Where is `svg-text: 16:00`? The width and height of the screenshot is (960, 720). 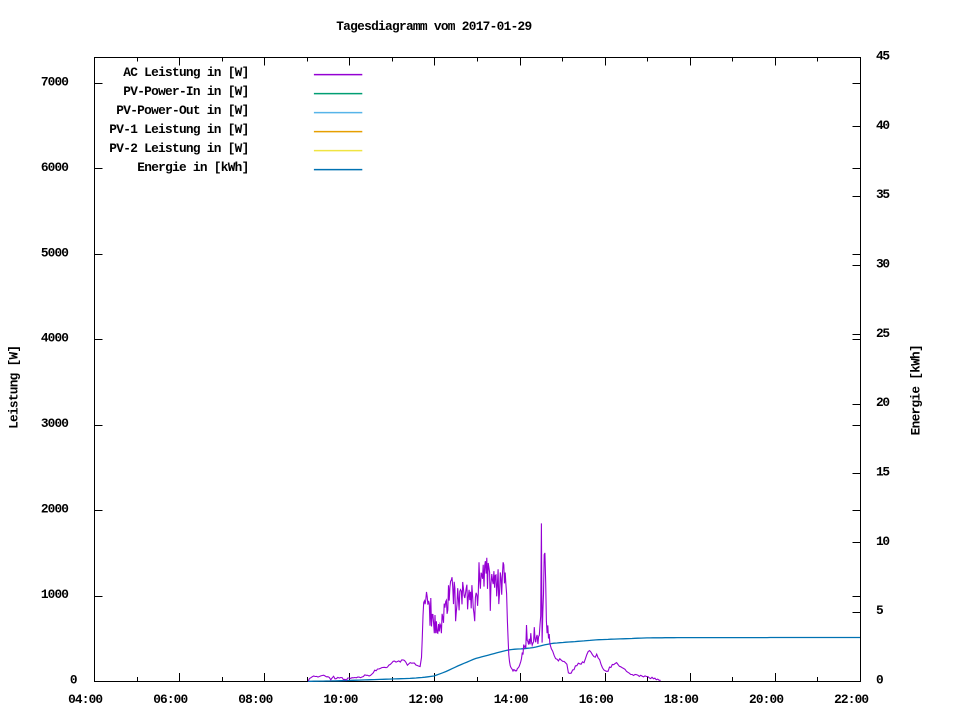 svg-text: 16:00 is located at coordinates (596, 699).